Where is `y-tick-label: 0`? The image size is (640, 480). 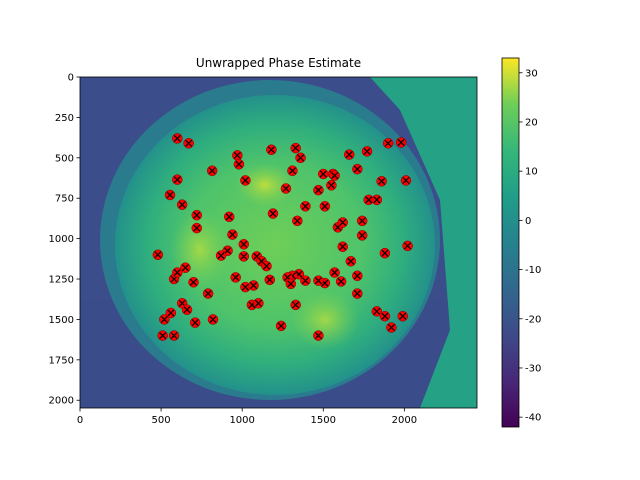 y-tick-label: 0 is located at coordinates (71, 78).